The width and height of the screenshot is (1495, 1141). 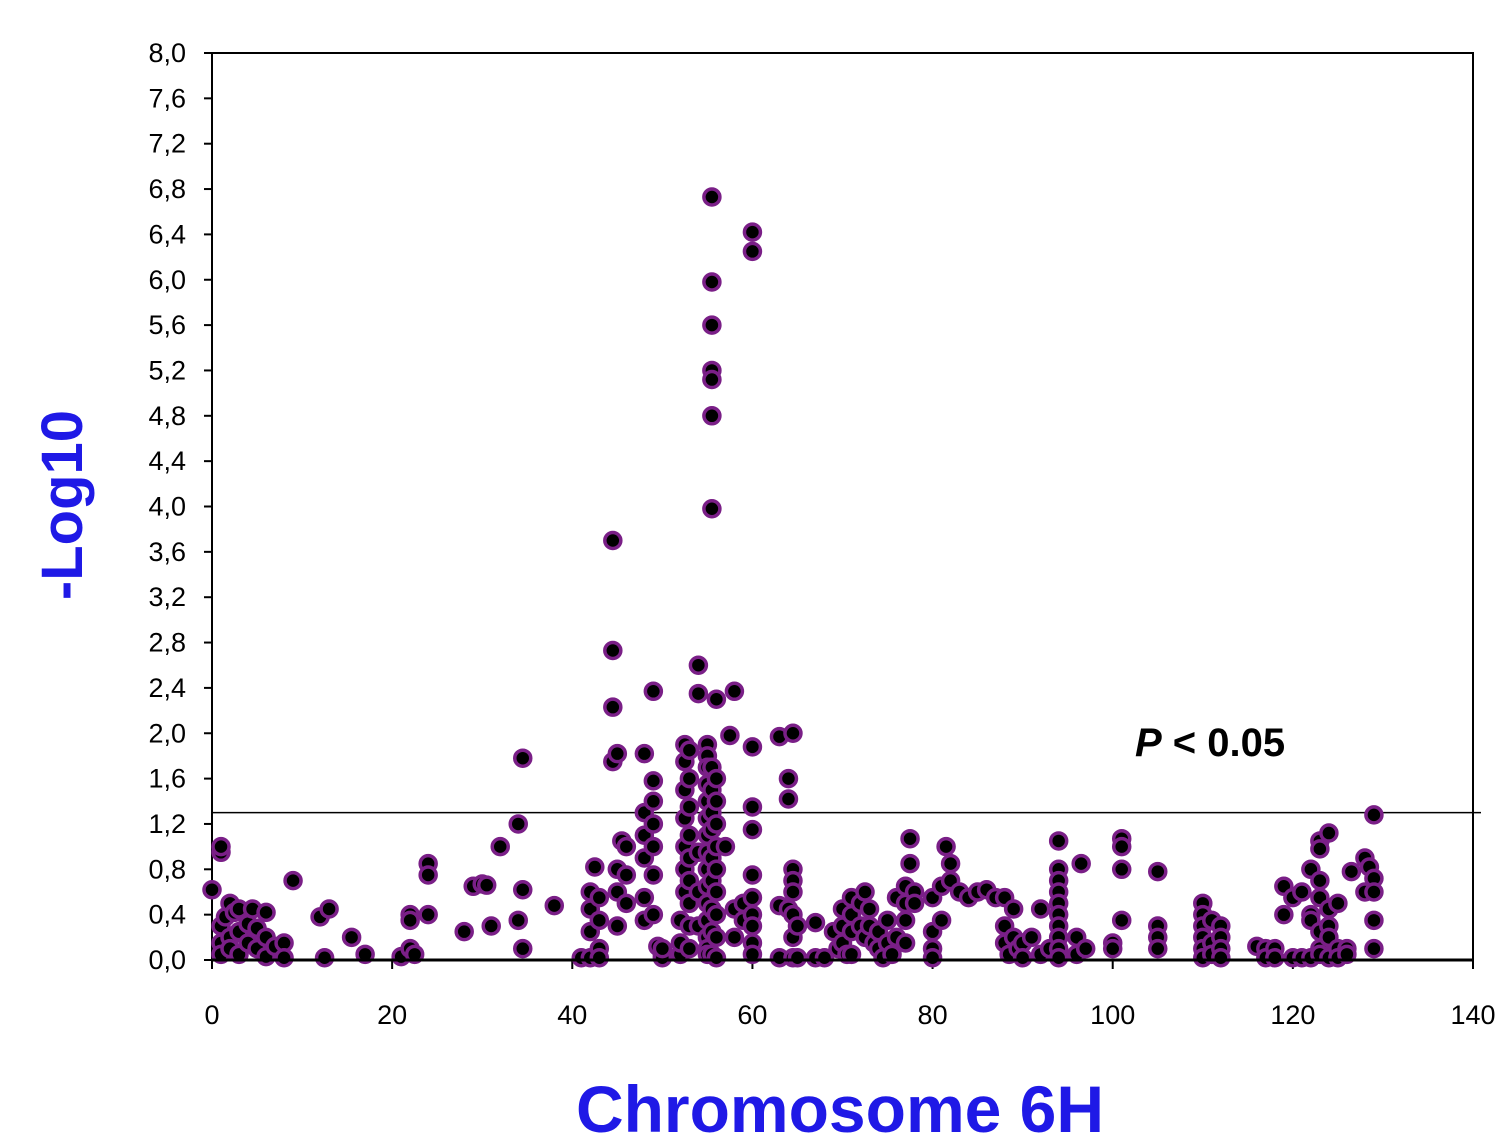 I want to click on x-tick-label: 60, so click(x=752, y=1015).